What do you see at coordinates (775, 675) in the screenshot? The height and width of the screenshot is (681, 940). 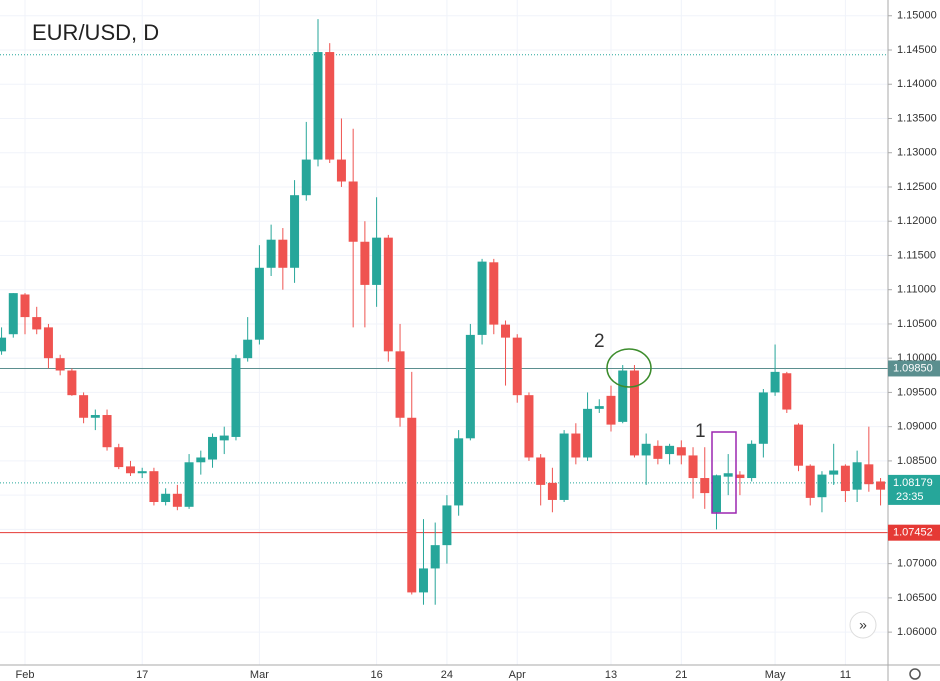 I see `x-tick-label: May` at bounding box center [775, 675].